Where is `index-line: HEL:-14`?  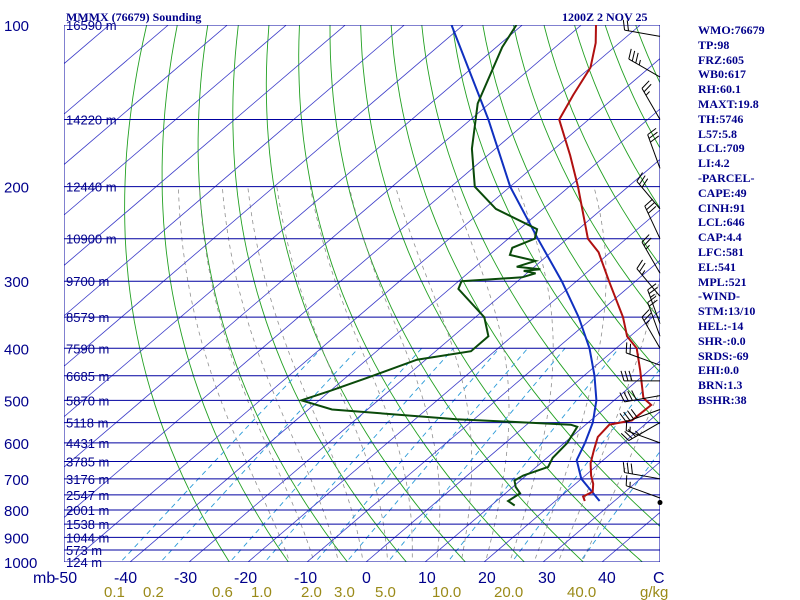
index-line: HEL:-14 is located at coordinates (721, 325).